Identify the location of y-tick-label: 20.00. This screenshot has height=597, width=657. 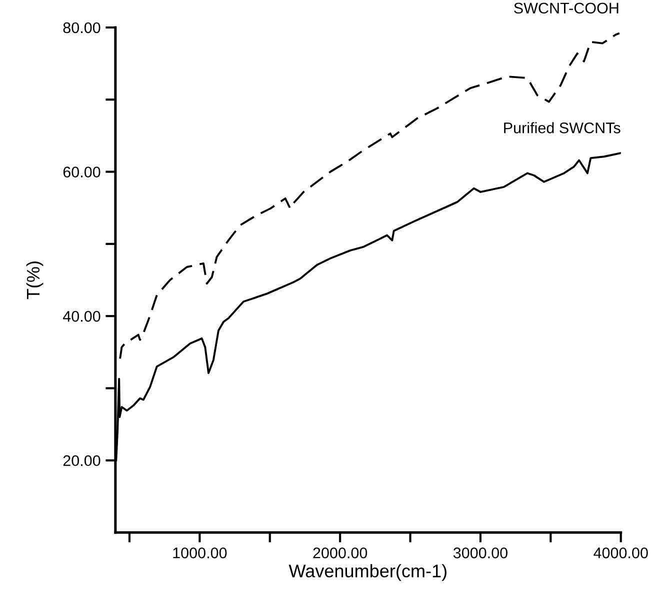
(81, 460).